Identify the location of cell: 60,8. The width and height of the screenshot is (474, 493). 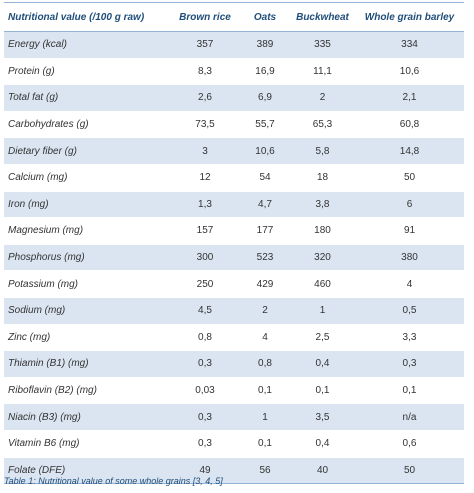
(409, 125).